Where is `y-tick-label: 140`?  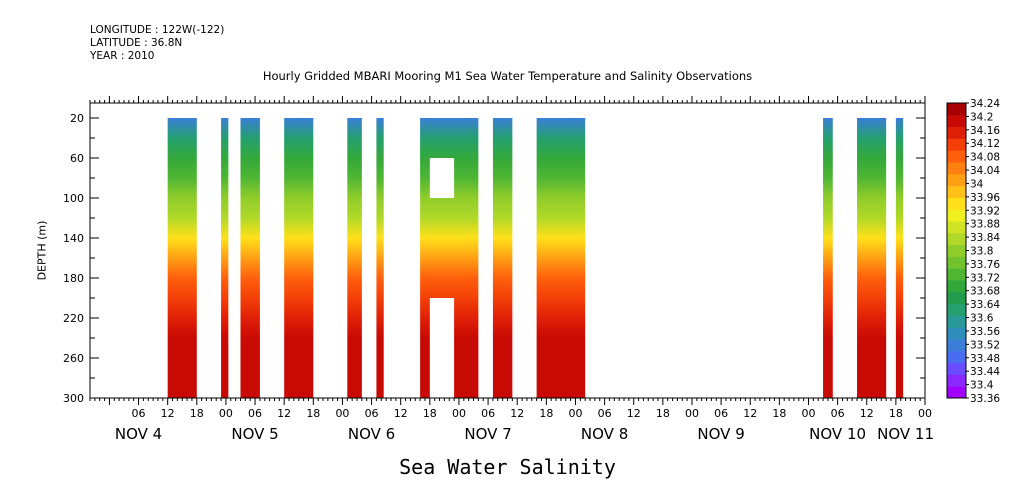 y-tick-label: 140 is located at coordinates (73, 238).